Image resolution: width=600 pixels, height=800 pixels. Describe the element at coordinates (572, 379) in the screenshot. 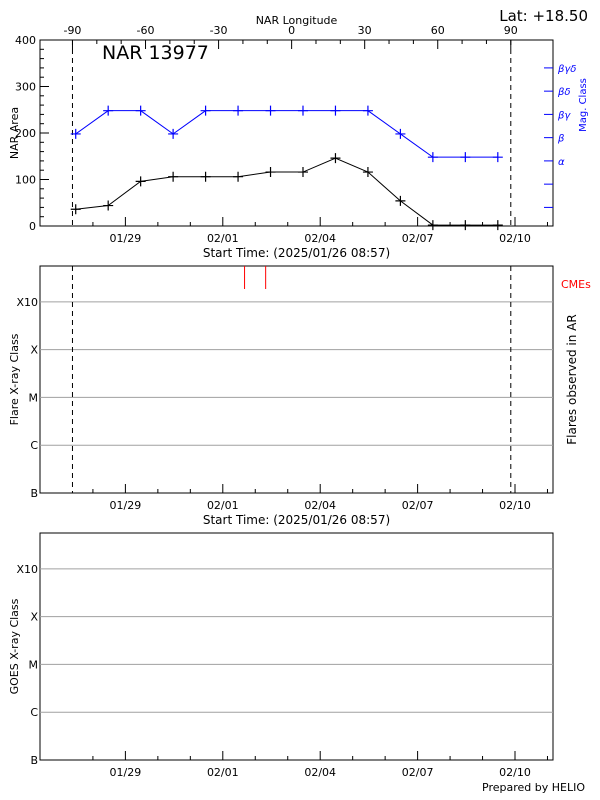

I see `right-axis-title: Flares observed in AR` at that location.